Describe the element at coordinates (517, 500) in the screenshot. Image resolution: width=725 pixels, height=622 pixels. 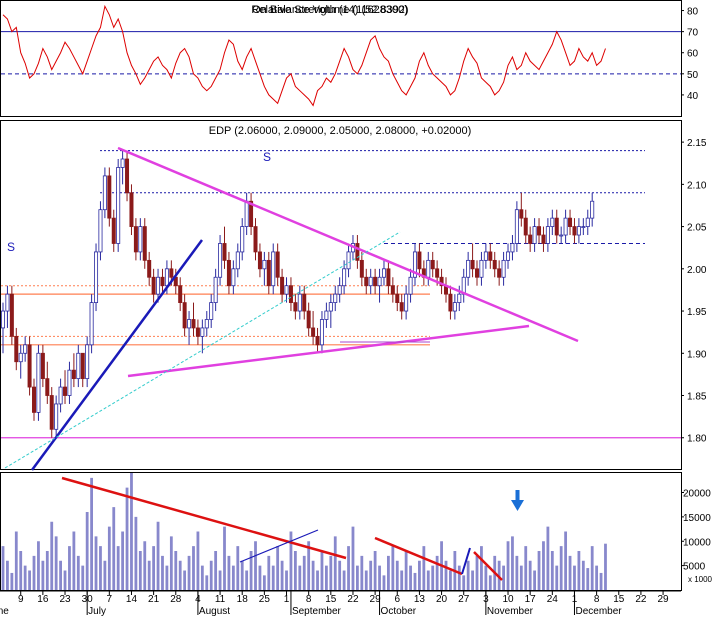
I see `volume-spike-arrow-icon` at that location.